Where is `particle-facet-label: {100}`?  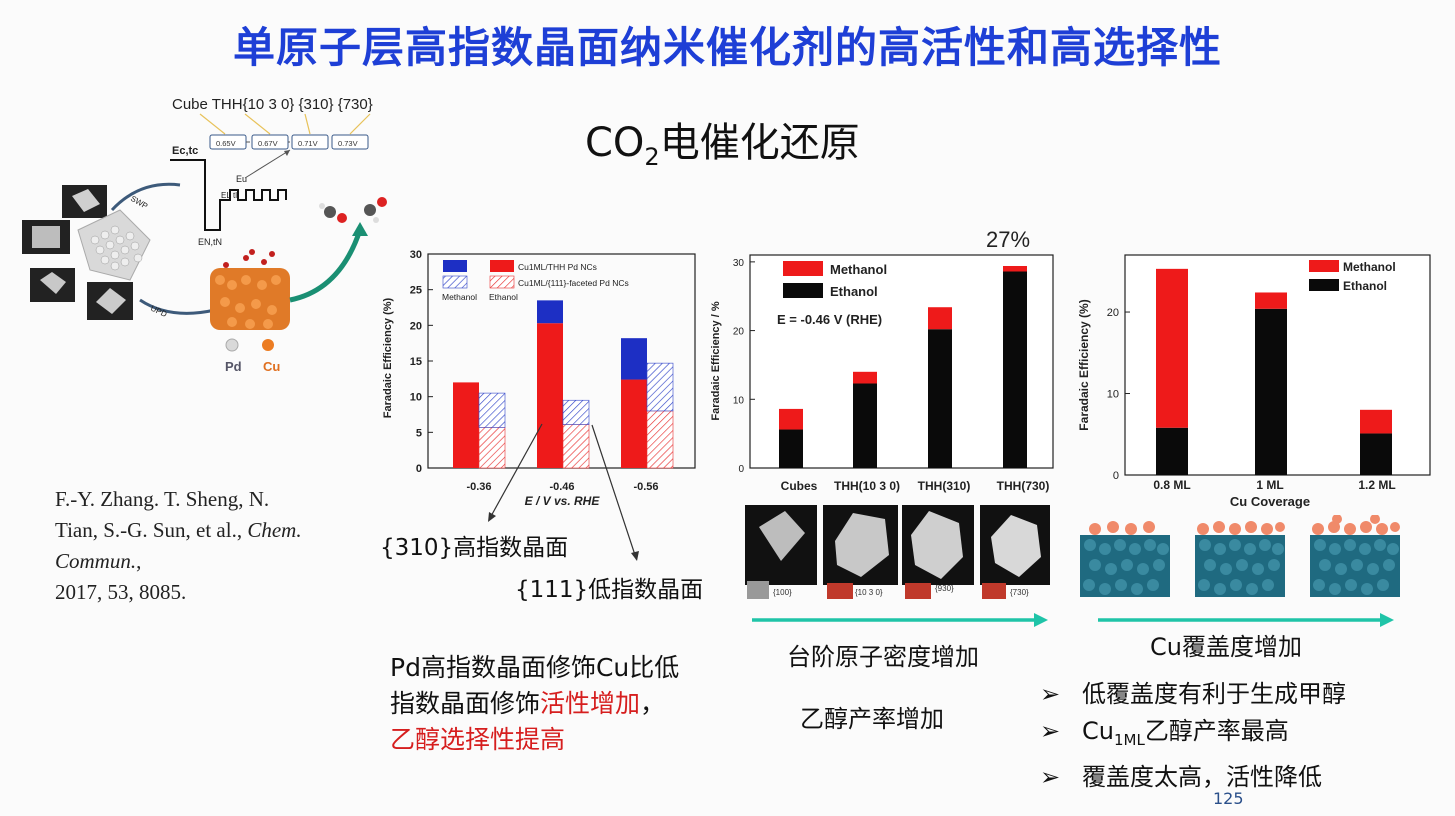
particle-facet-label: {100} is located at coordinates (782, 592).